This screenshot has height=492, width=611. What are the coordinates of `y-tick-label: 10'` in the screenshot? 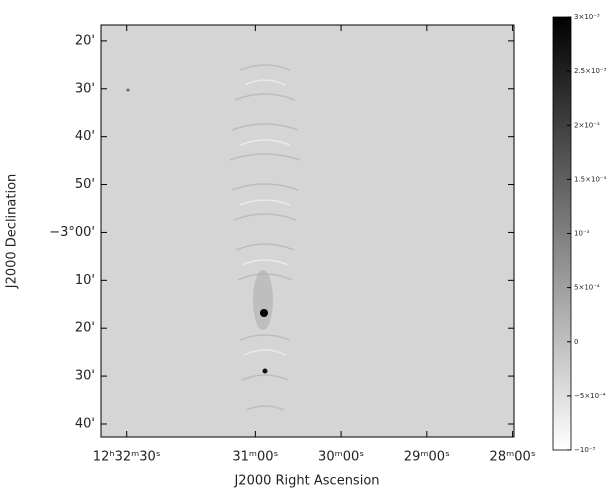 It's located at (85, 280).